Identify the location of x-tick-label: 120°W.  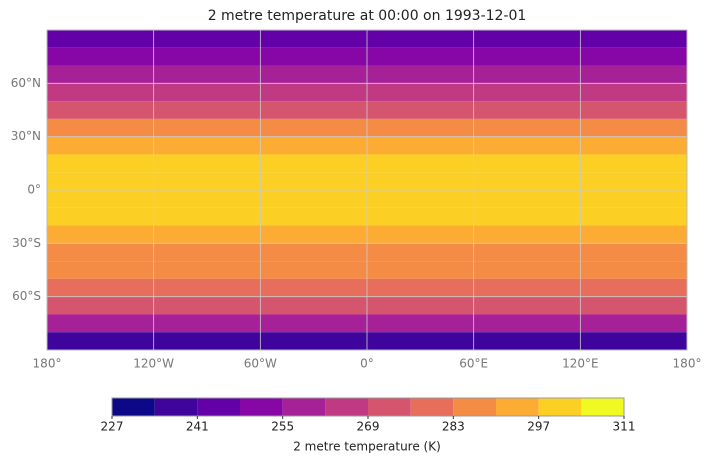
(153, 364).